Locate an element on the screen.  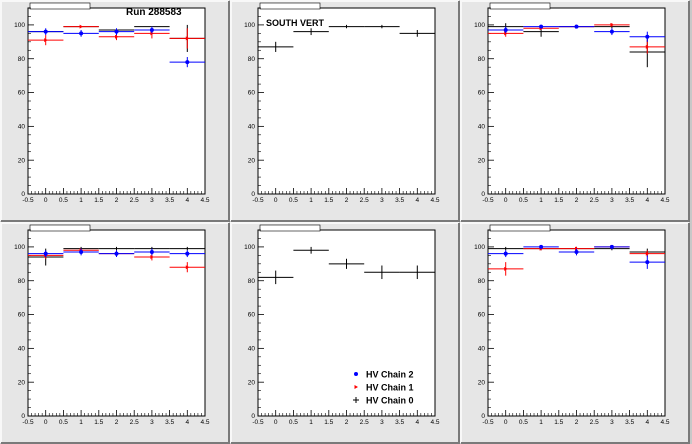
legend-label: HV Chain 1 is located at coordinates (390, 388).